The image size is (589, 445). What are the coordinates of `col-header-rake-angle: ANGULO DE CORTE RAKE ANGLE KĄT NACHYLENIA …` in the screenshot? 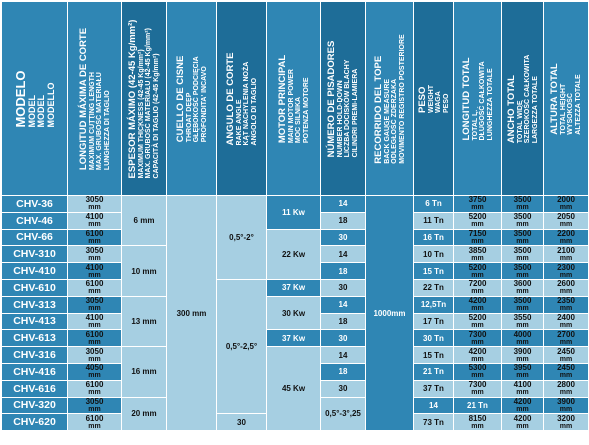 It's located at (241, 98).